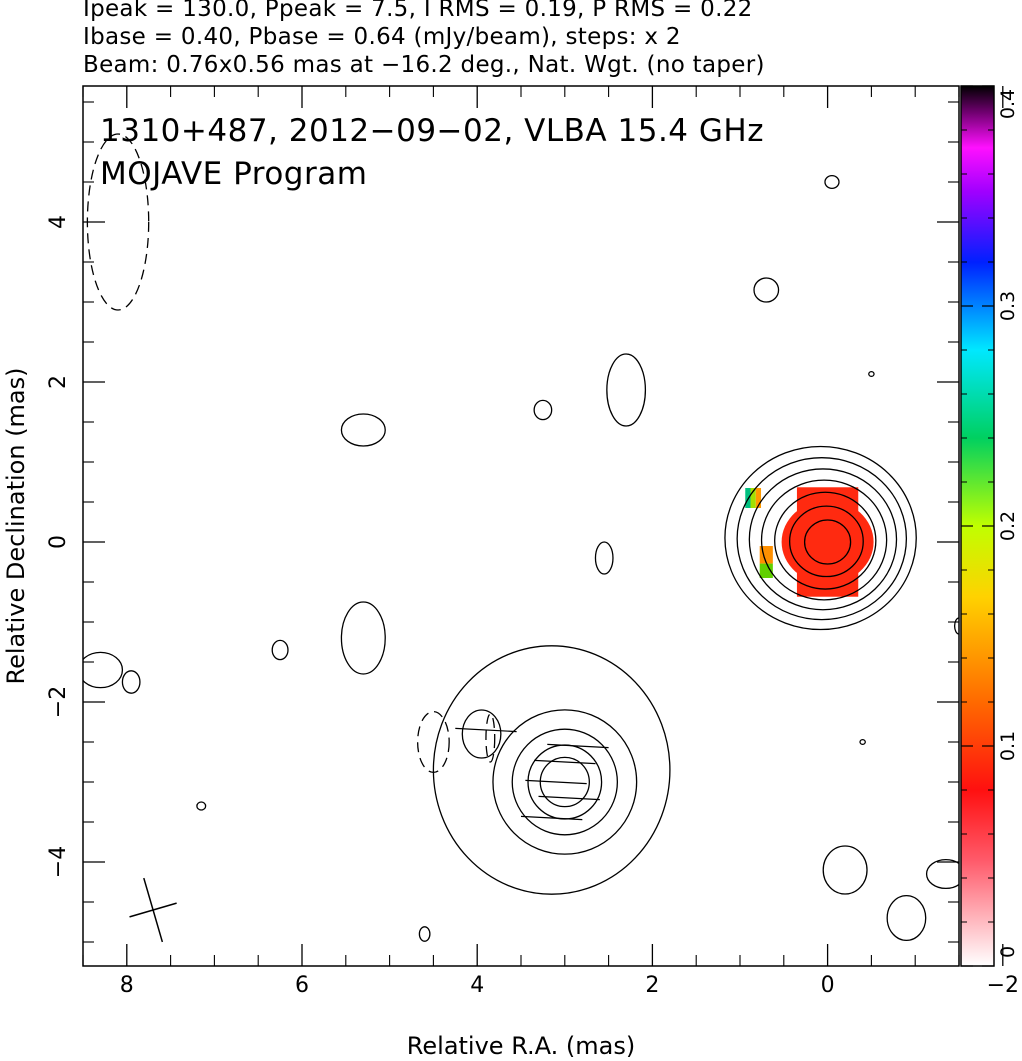 This screenshot has height=1061, width=1022. I want to click on x-tick-label: 2, so click(652, 985).